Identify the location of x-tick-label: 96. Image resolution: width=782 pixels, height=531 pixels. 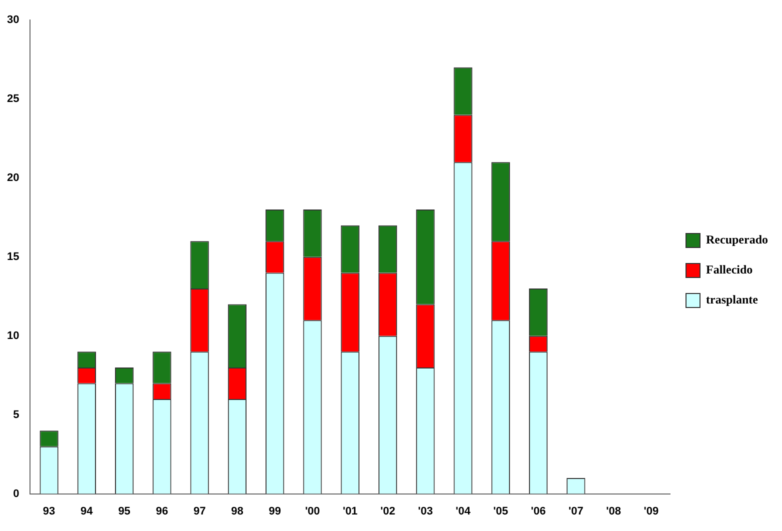
(162, 511).